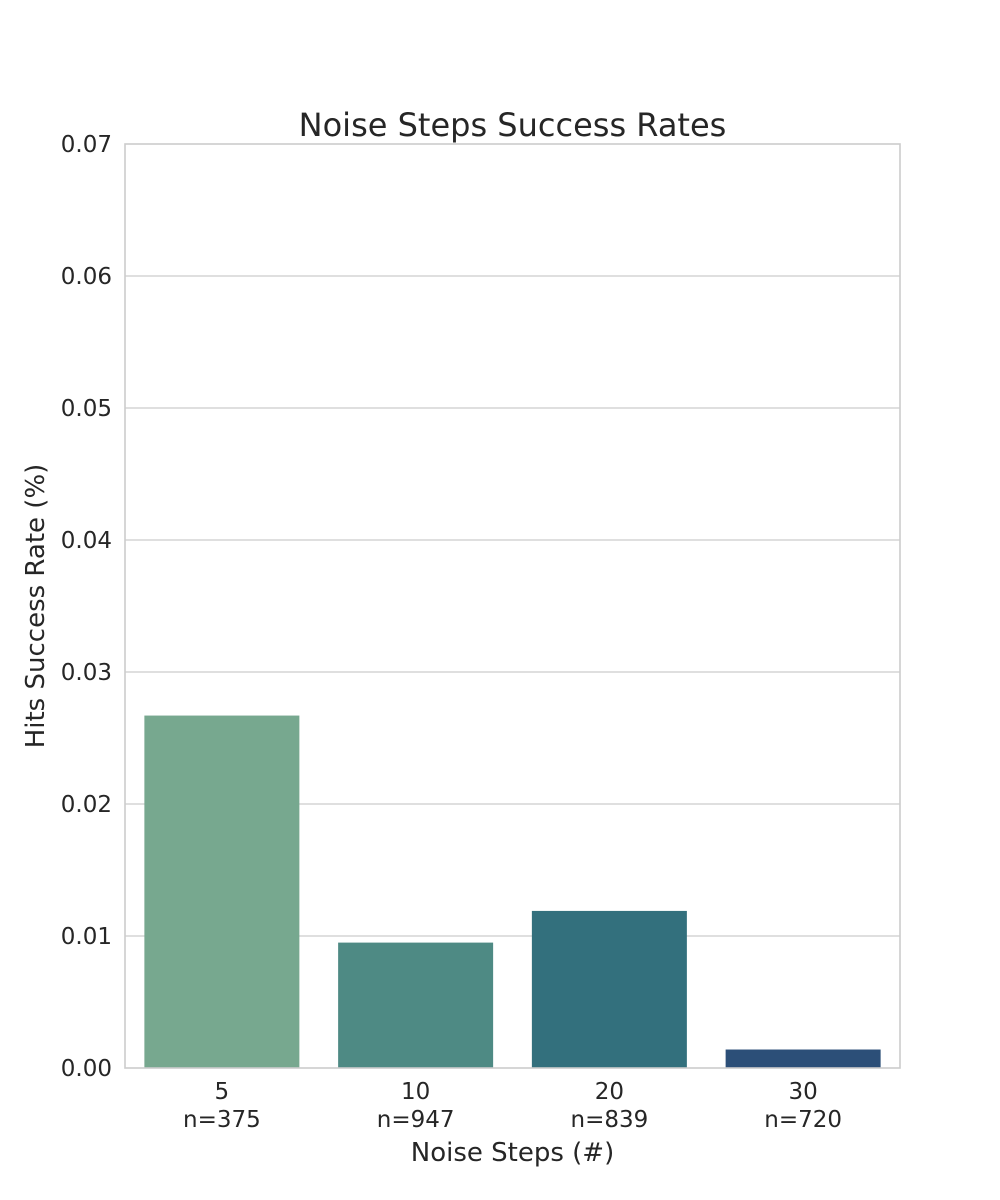 The height and width of the screenshot is (1200, 1000). I want to click on x-sample-size-label: n=720, so click(803, 1120).